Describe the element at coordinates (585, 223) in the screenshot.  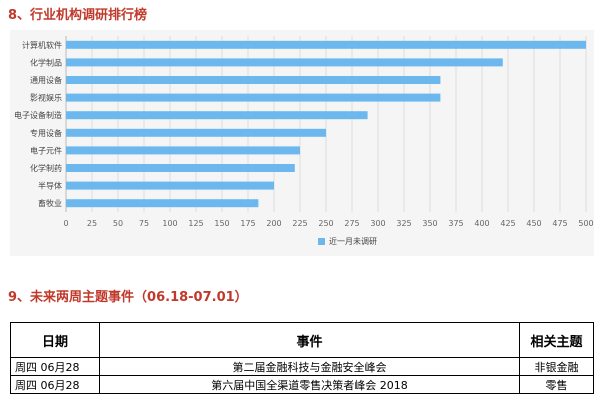
I see `x-tick-label: 500` at that location.